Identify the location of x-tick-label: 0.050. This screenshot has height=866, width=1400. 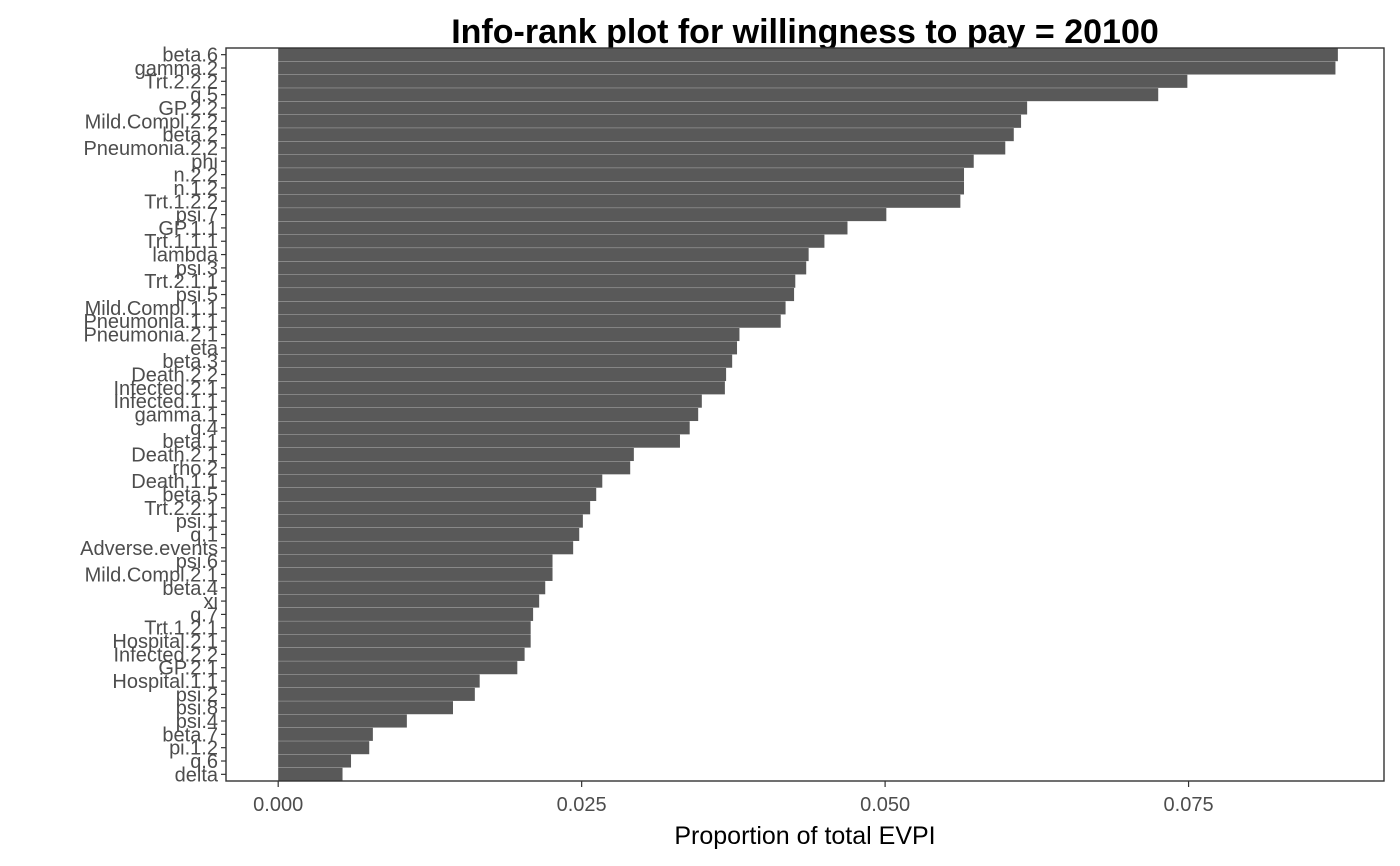
(885, 805).